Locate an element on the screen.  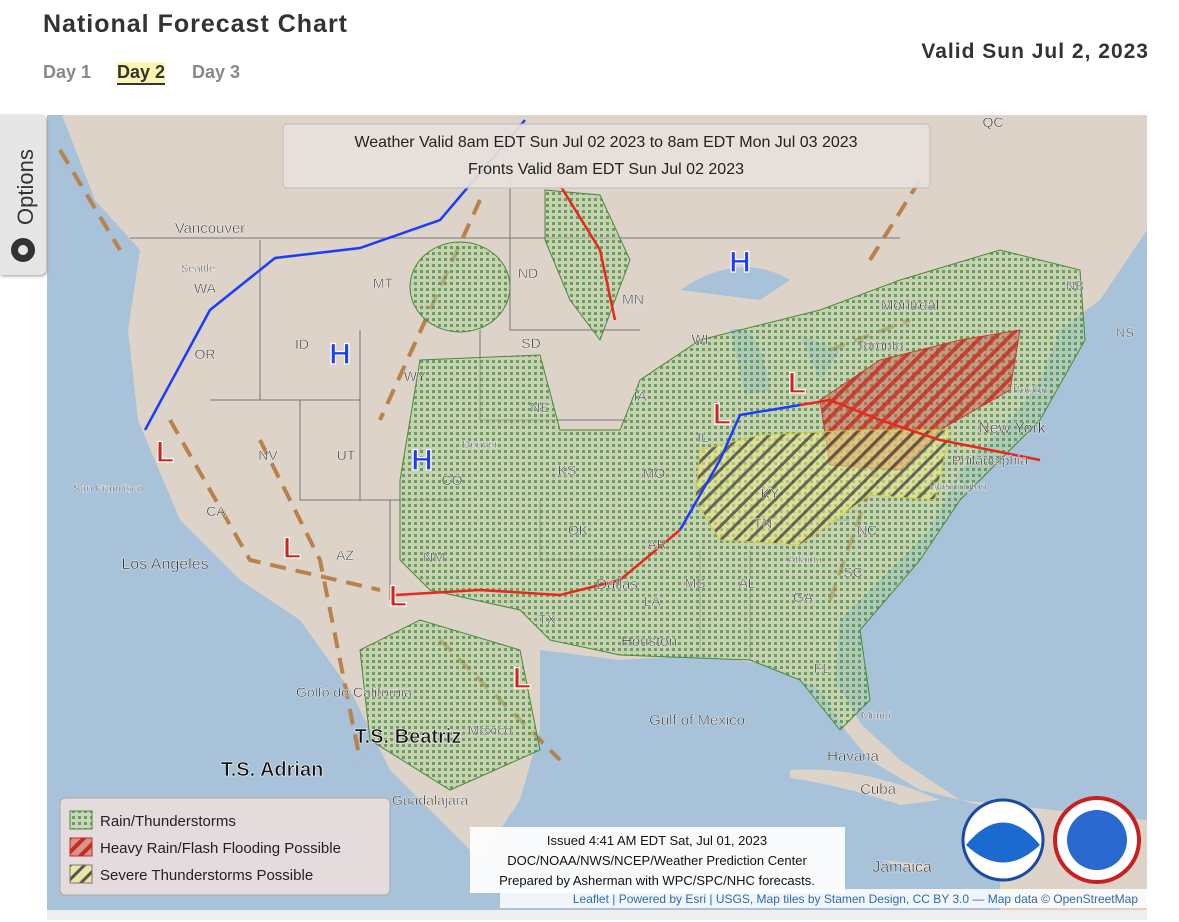
map-label: MO is located at coordinates (654, 473).